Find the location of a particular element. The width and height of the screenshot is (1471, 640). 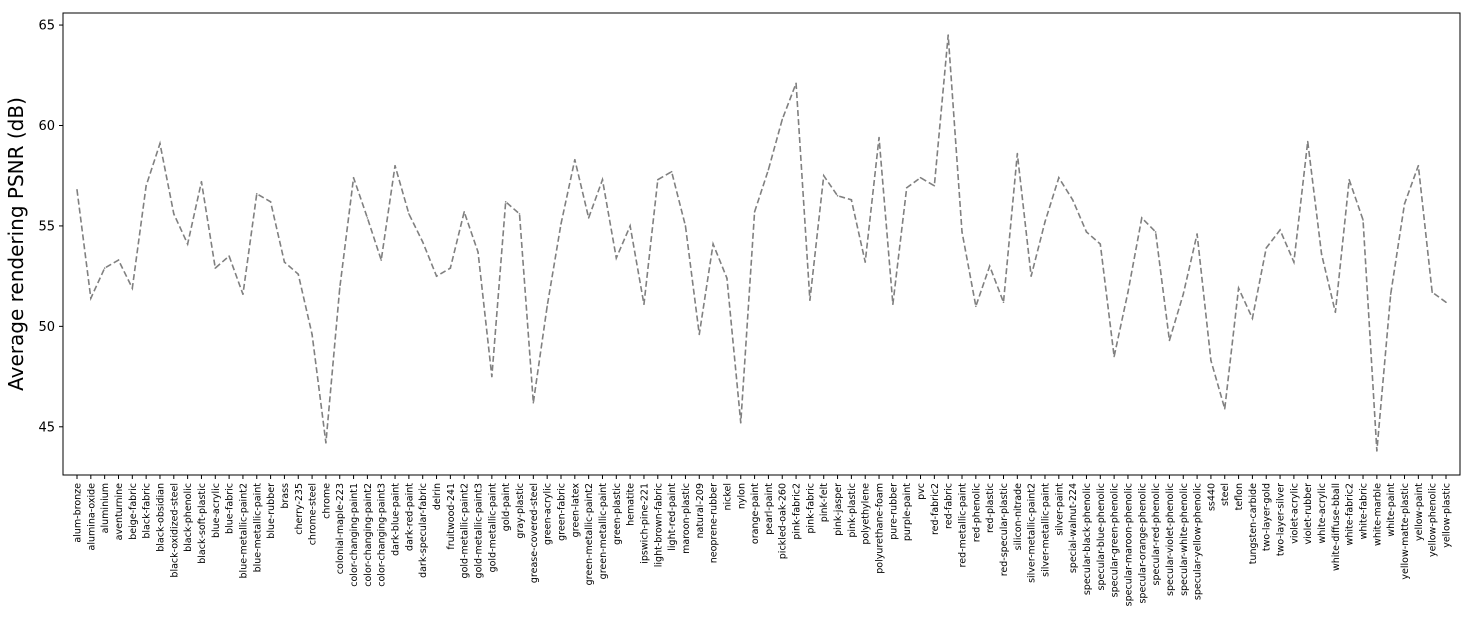

x-tick-label: steel is located at coordinates (1225, 494).